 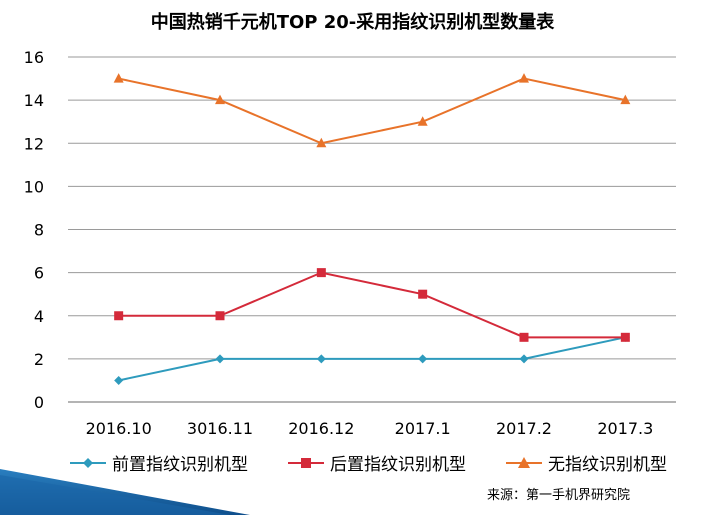 I want to click on y-tick-label: 8, so click(x=39, y=230).